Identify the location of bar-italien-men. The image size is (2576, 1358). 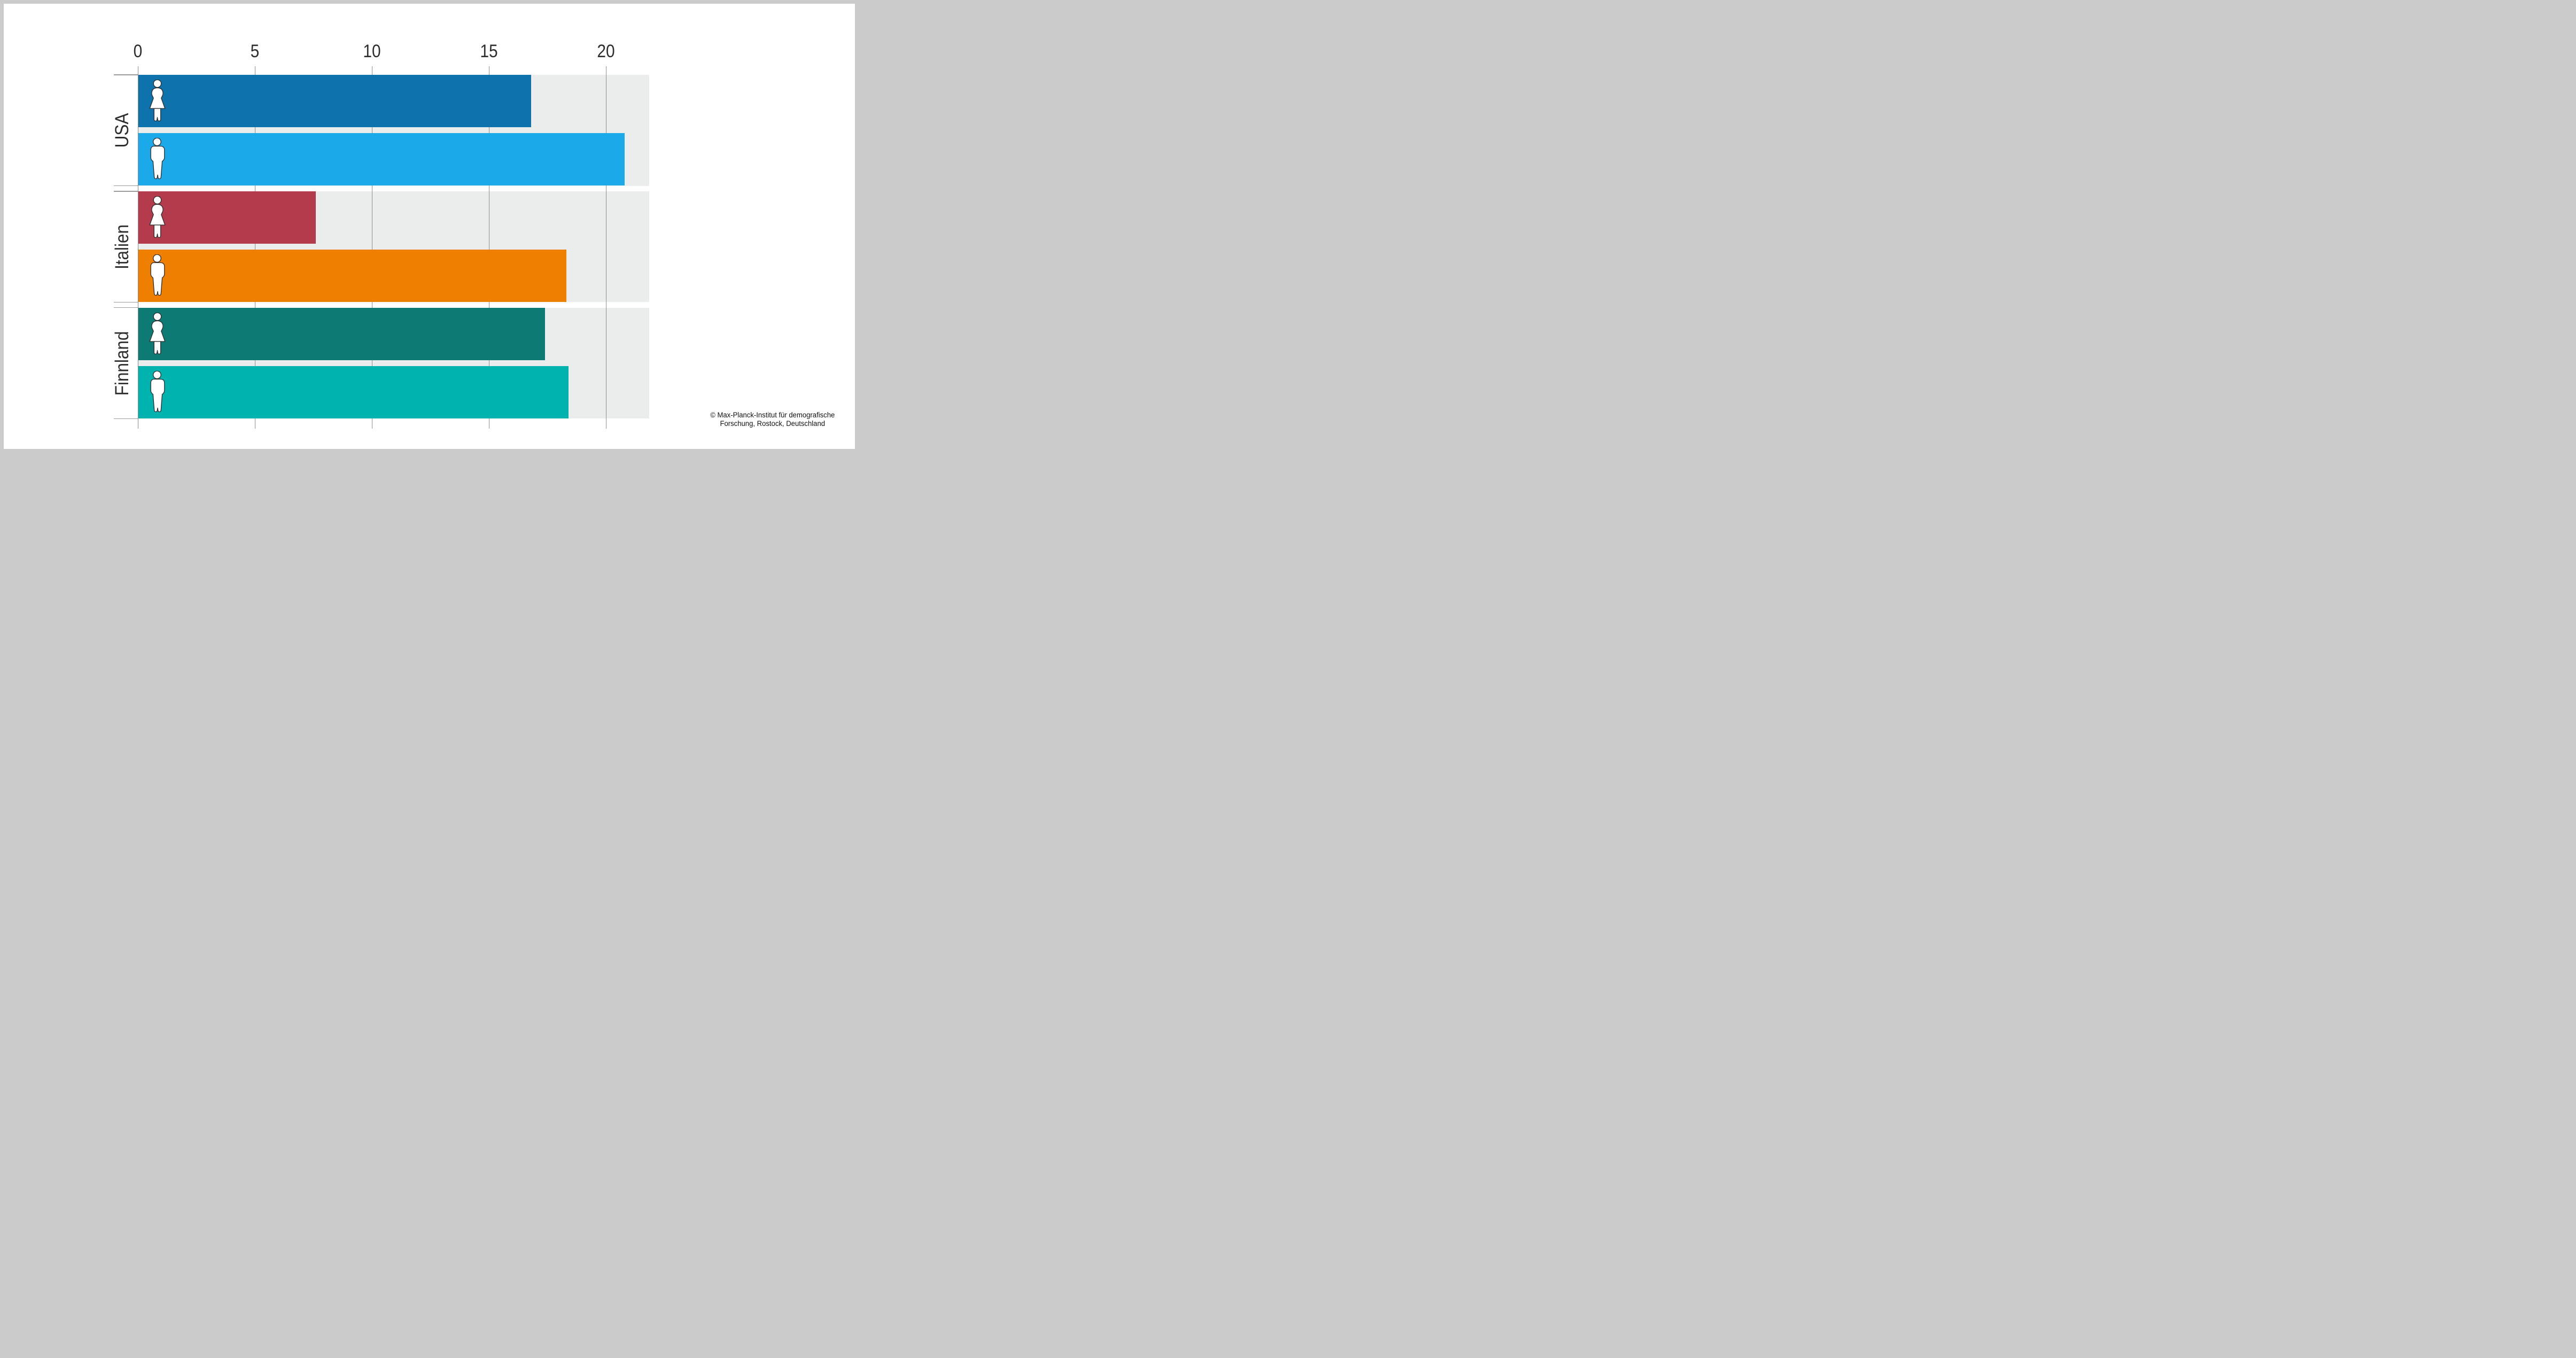
(352, 276).